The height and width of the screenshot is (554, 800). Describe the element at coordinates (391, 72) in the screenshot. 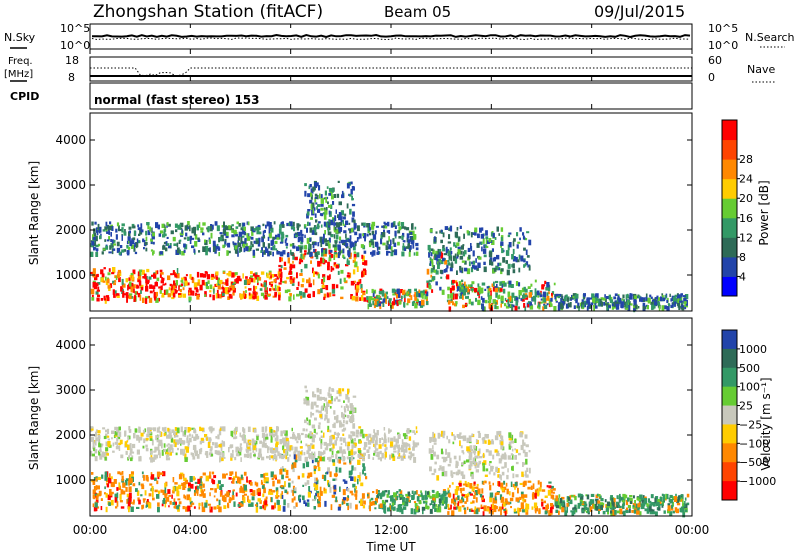

I see `nave-trace` at that location.